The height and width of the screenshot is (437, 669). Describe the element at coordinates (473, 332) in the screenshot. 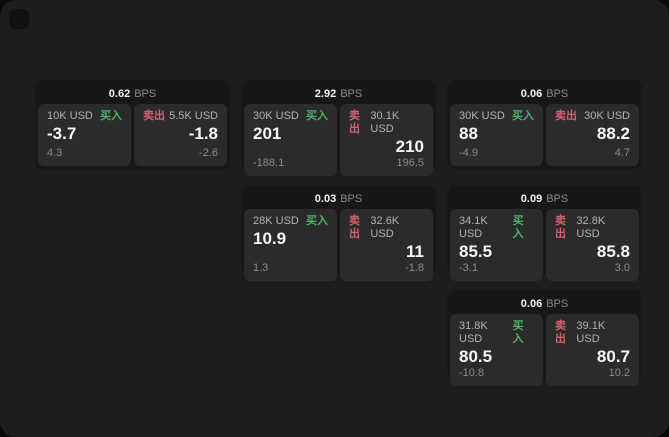

I see `buy-amount: 31.8K USD` at that location.